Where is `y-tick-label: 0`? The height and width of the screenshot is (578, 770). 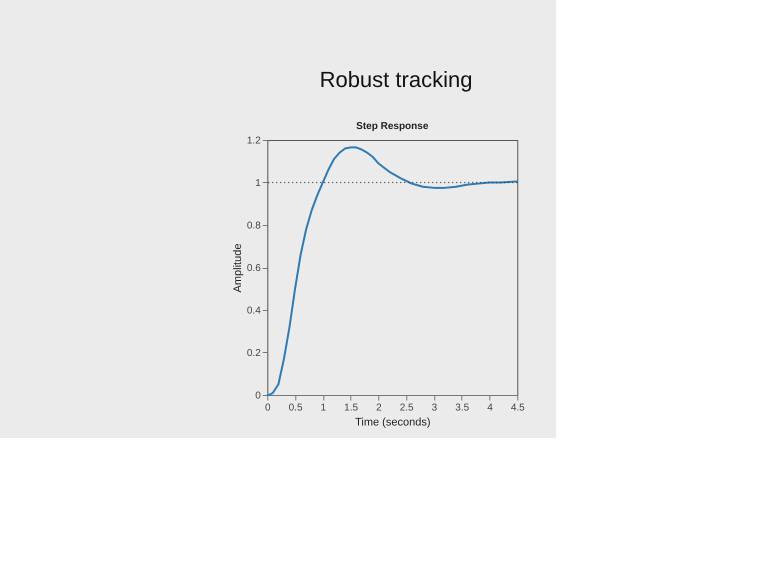
y-tick-label: 0 is located at coordinates (258, 396).